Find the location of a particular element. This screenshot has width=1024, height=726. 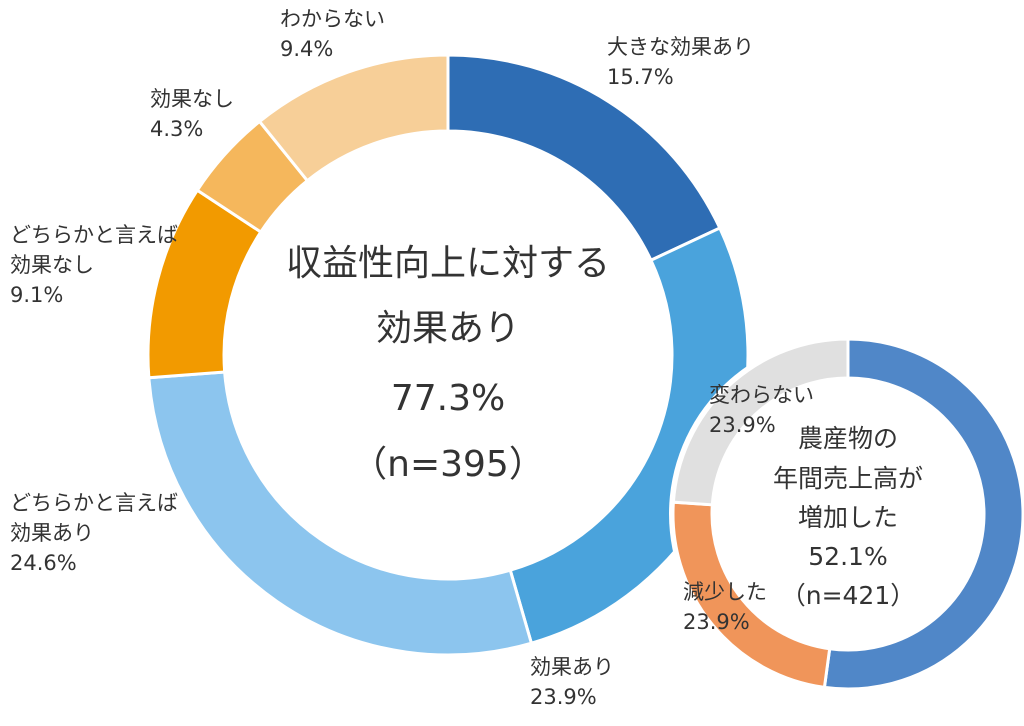

segment-name: どちらかと言えば 効果あり is located at coordinates (94, 518).